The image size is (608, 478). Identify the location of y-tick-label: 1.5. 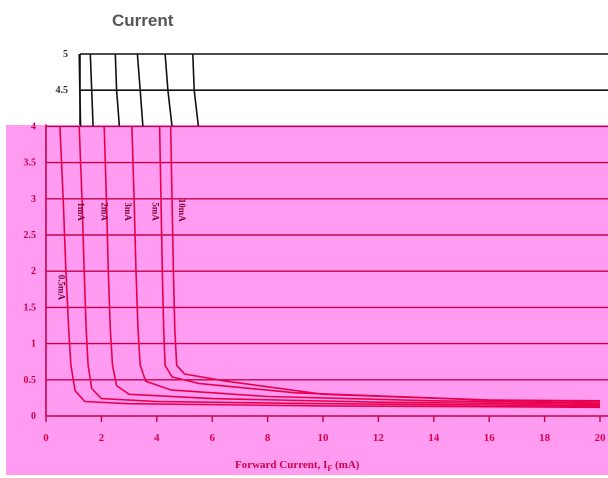
(30, 307).